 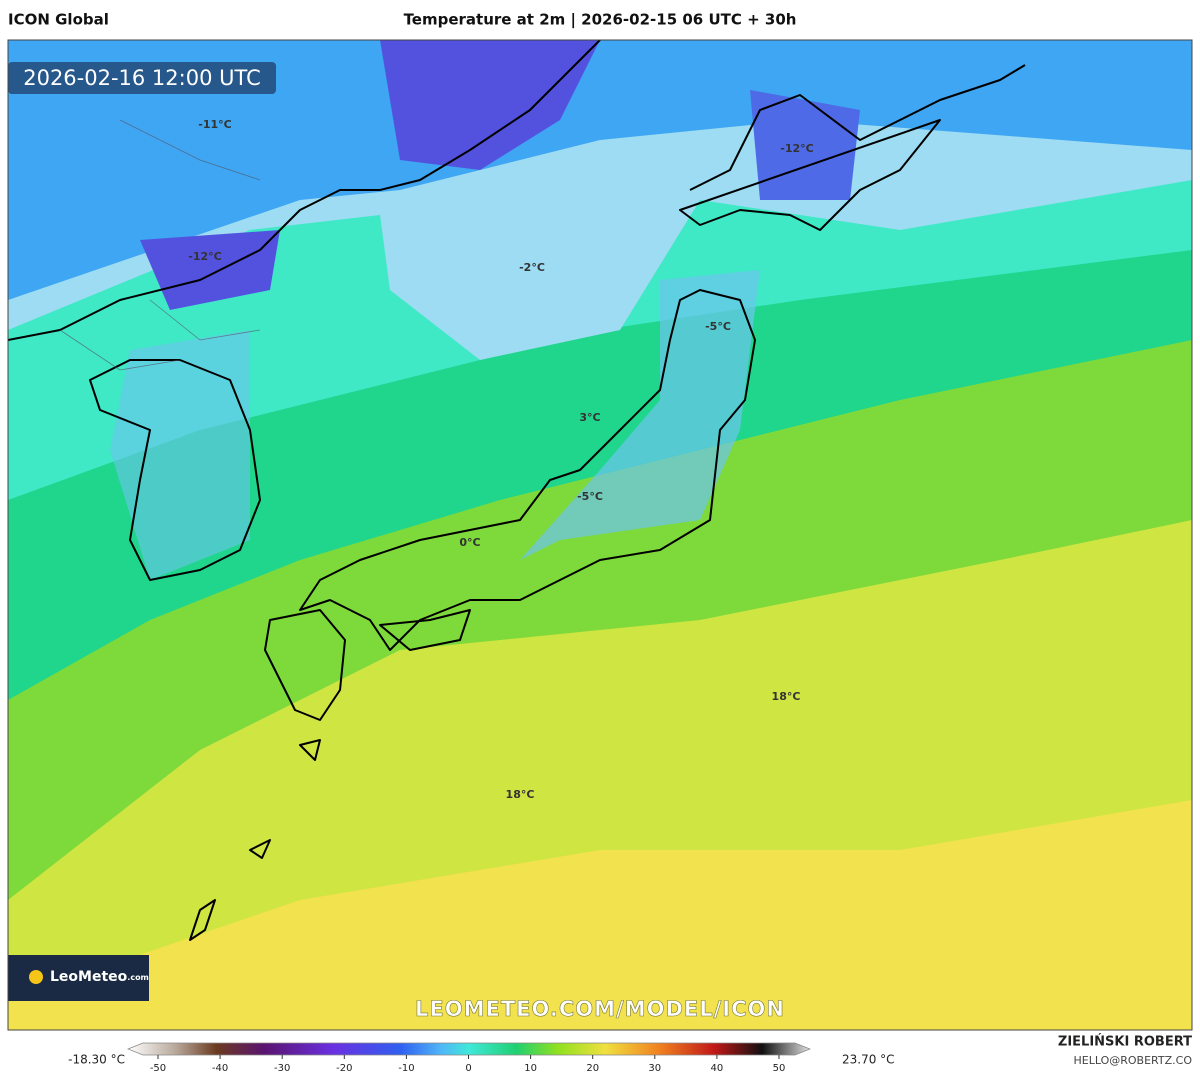 What do you see at coordinates (220, 1068) in the screenshot?
I see `colorbar-tick-label: -40` at bounding box center [220, 1068].